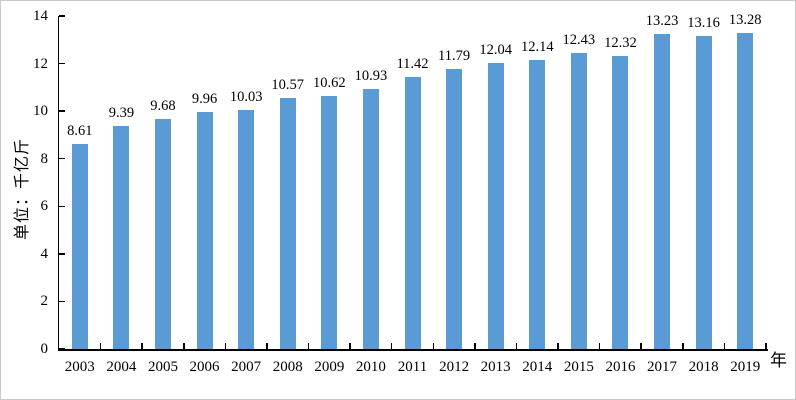 The width and height of the screenshot is (796, 400). Describe the element at coordinates (412, 213) in the screenshot. I see `bar-2011` at that location.